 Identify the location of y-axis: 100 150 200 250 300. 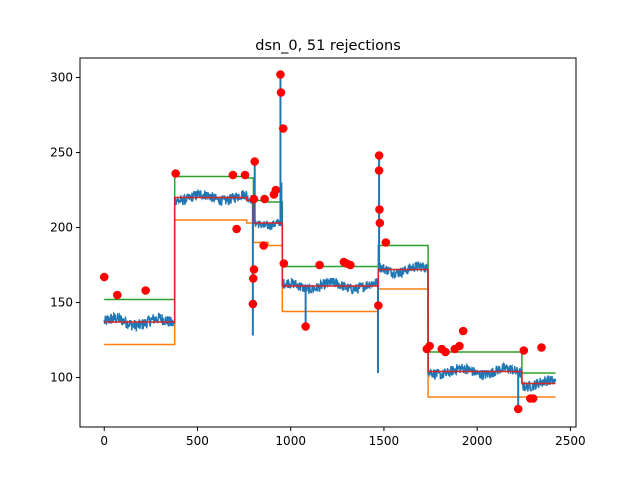
(65, 228).